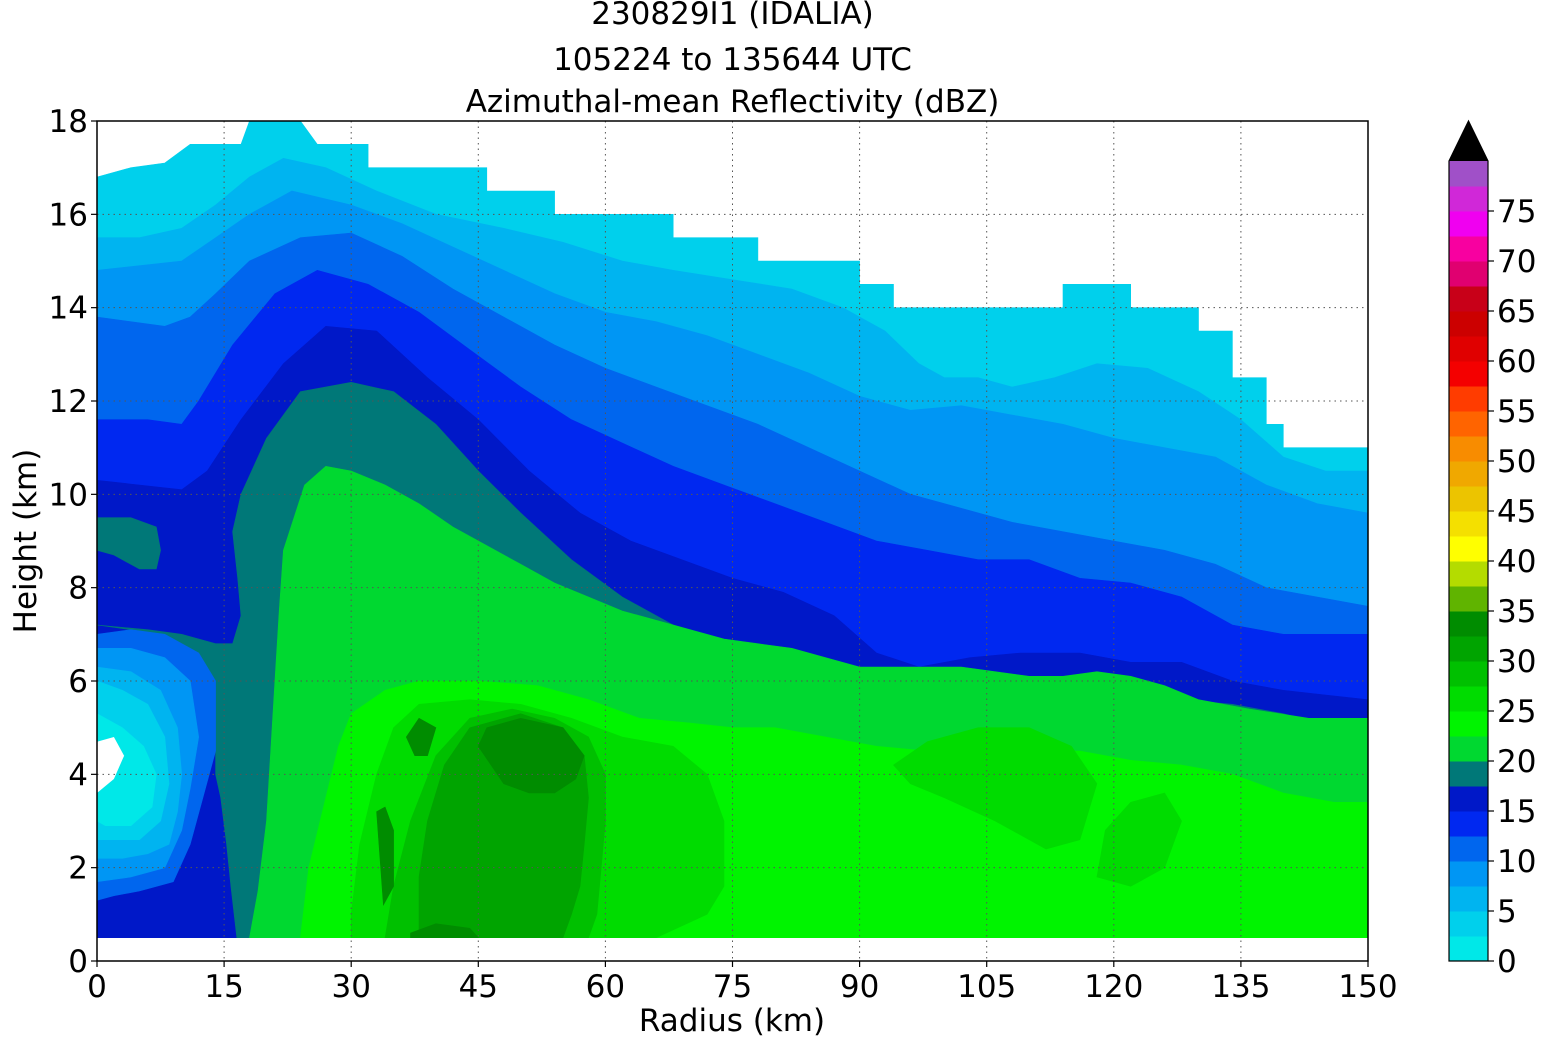  Describe the element at coordinates (1492, 549) in the screenshot. I see `colorbar: 0 5 10 15 20 25 30 35 40 45 50 55 60 65 70 75` at that location.